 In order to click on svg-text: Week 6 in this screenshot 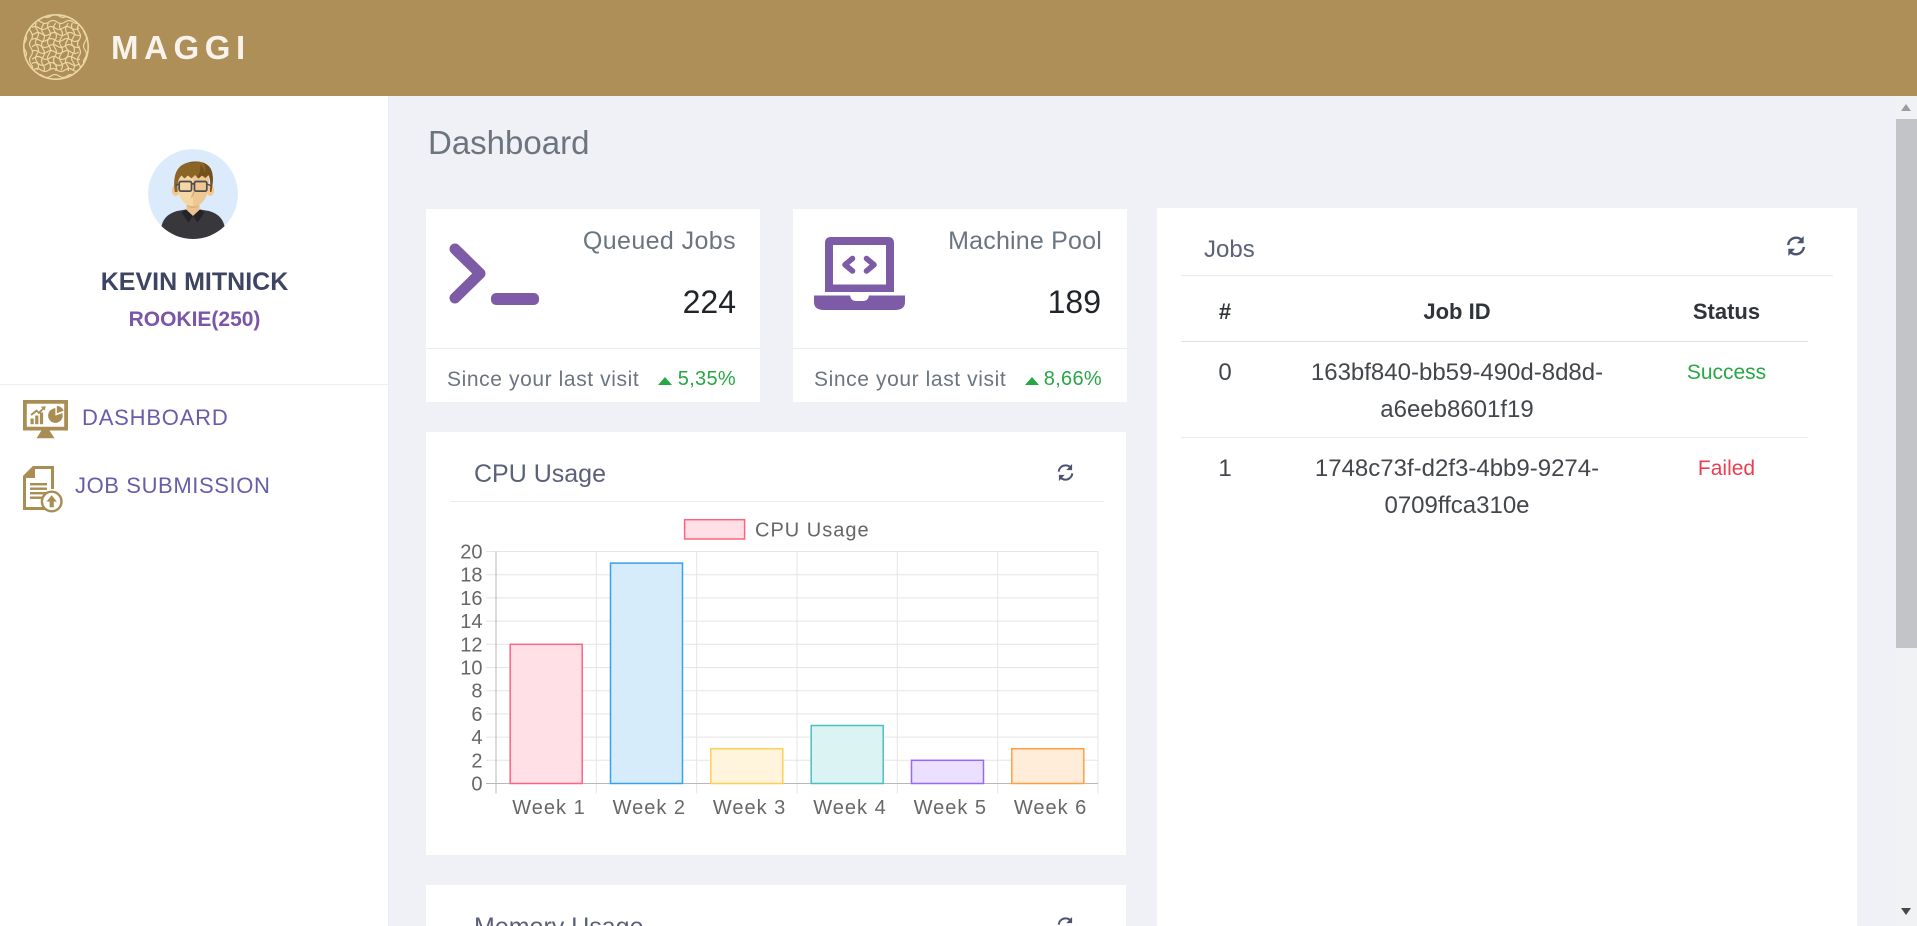, I will do `click(1050, 808)`.